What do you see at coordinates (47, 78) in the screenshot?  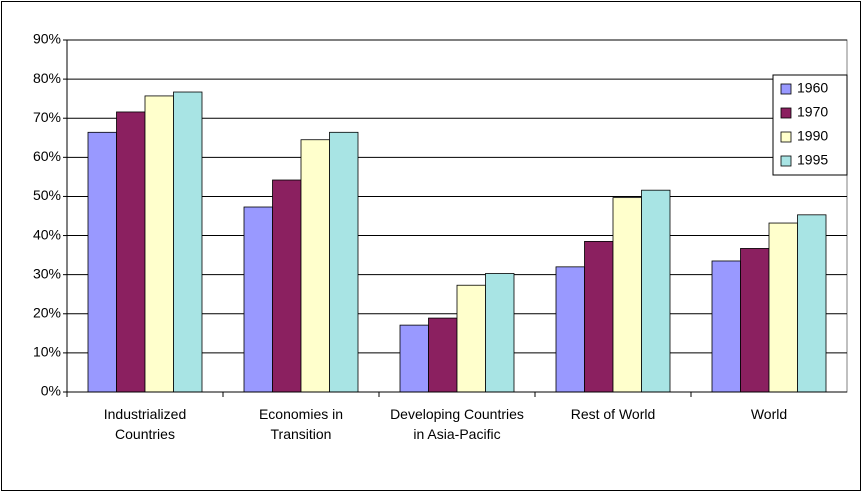 I see `y-tick-label: 80%` at bounding box center [47, 78].